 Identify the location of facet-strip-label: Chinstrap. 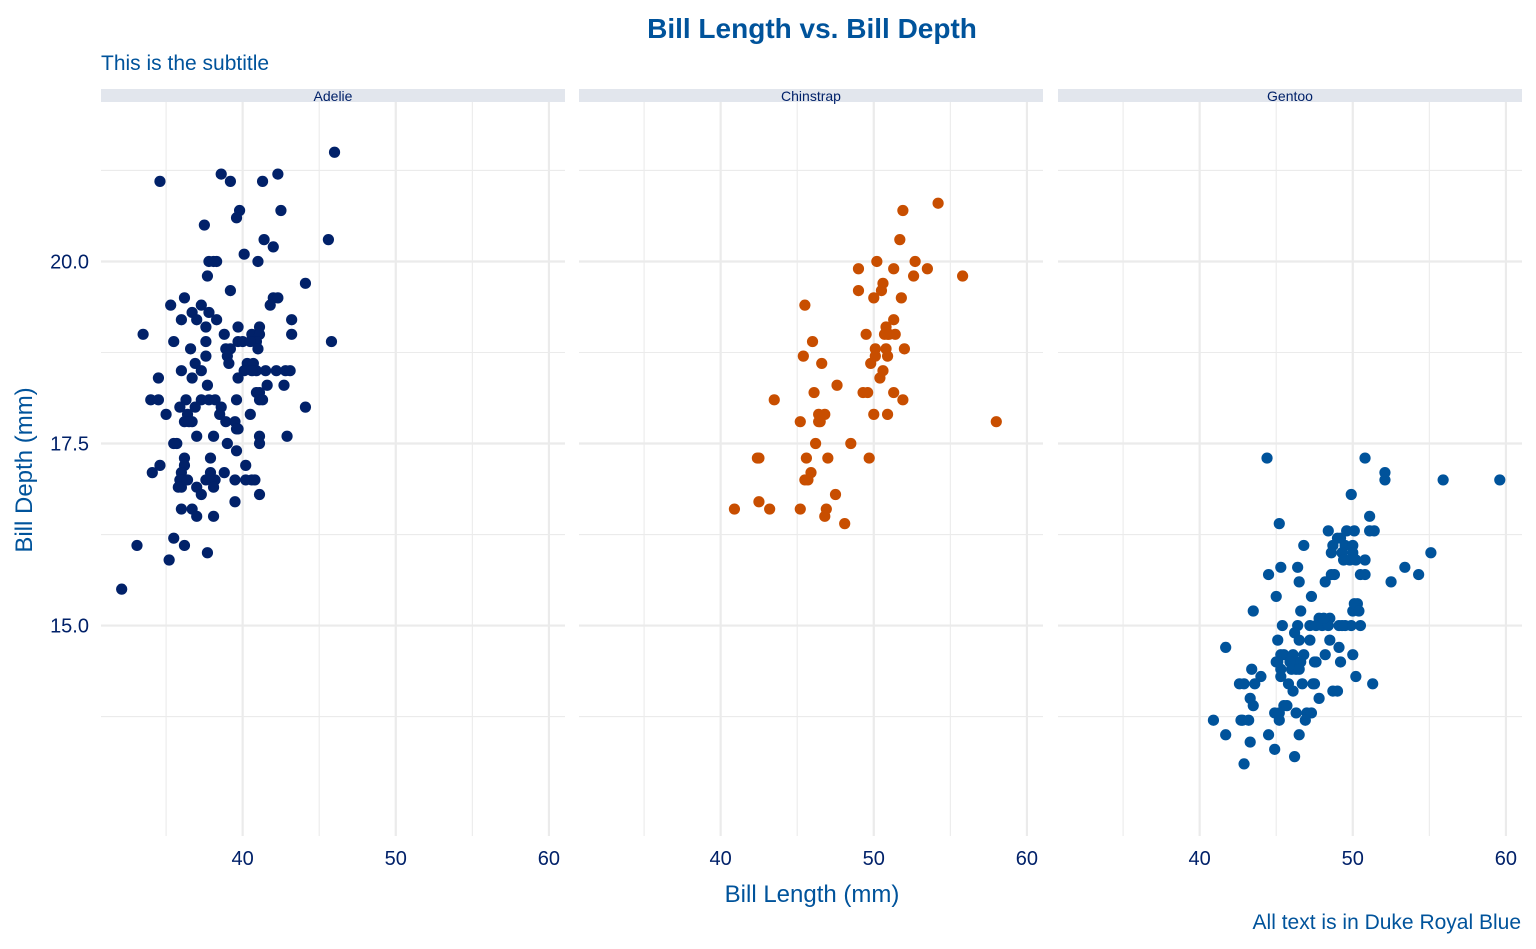
(811, 96).